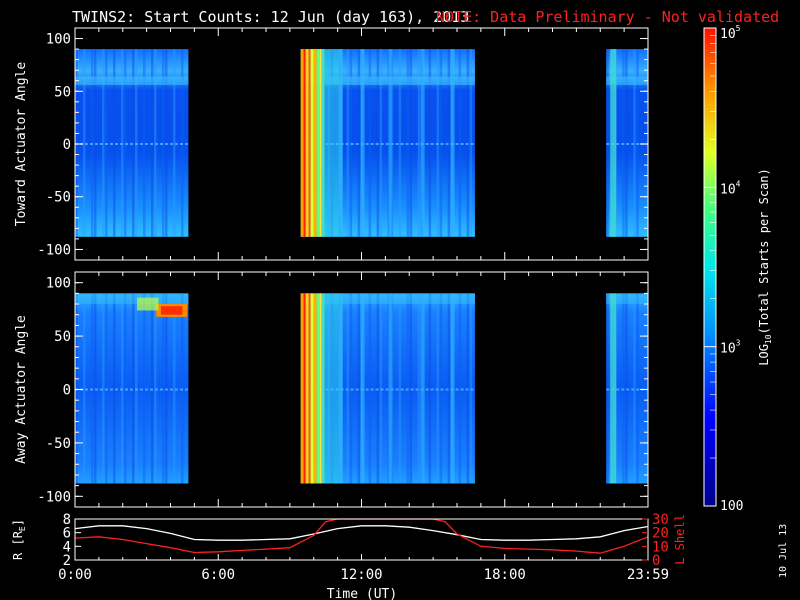 The height and width of the screenshot is (600, 800). What do you see at coordinates (710, 267) in the screenshot?
I see `colorbar-gradient` at bounding box center [710, 267].